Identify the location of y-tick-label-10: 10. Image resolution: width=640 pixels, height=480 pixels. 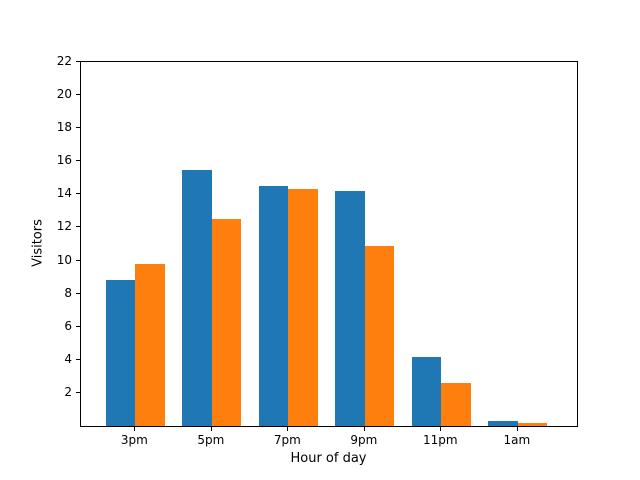
(64, 259).